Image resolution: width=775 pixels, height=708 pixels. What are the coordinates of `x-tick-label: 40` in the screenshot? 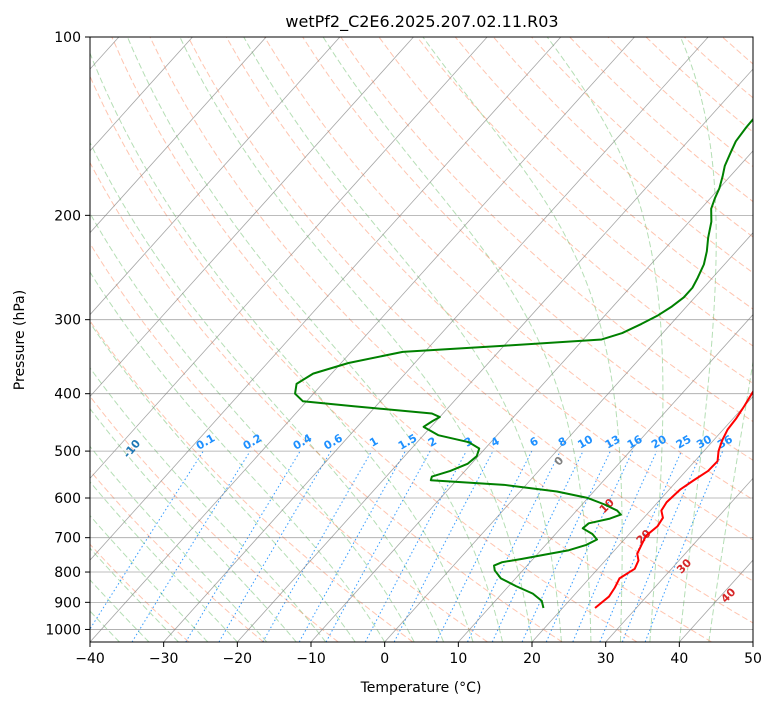 It's located at (679, 659).